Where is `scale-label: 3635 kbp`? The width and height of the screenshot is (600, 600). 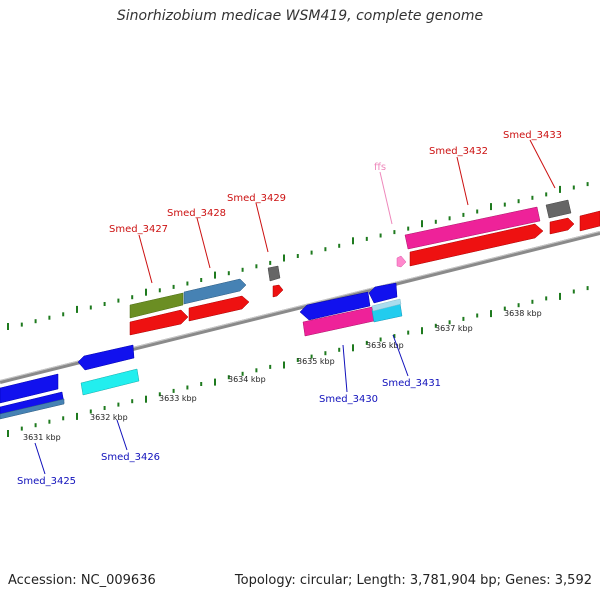
scale-label: 3635 kbp is located at coordinates (316, 361).